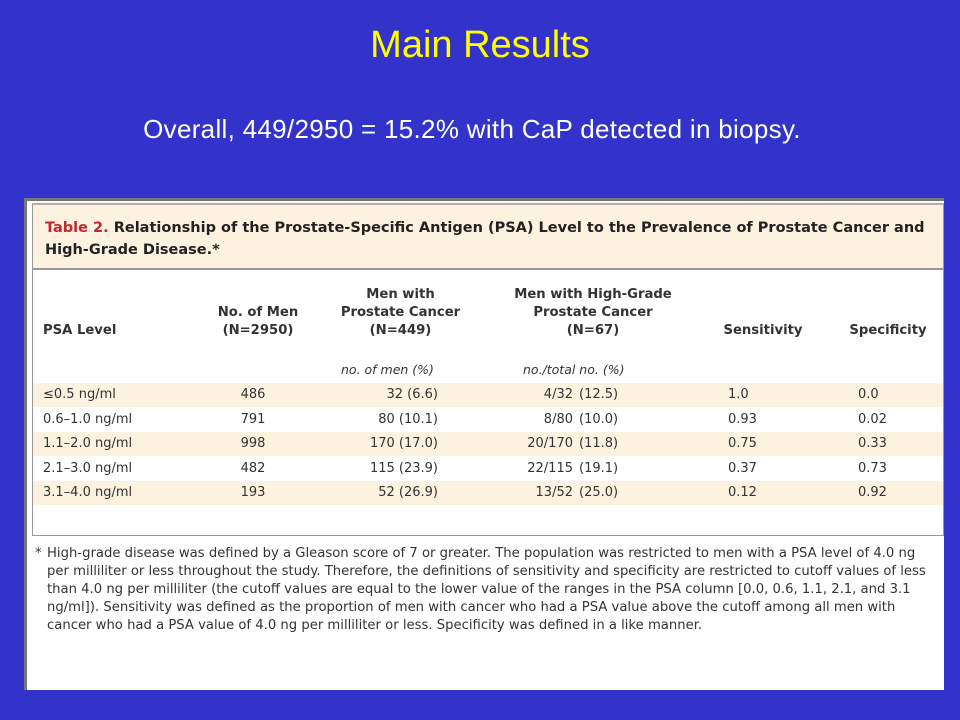 Image resolution: width=960 pixels, height=720 pixels. Describe the element at coordinates (88, 468) in the screenshot. I see `cell-psa: 2.1–3.0 ng/ml` at that location.